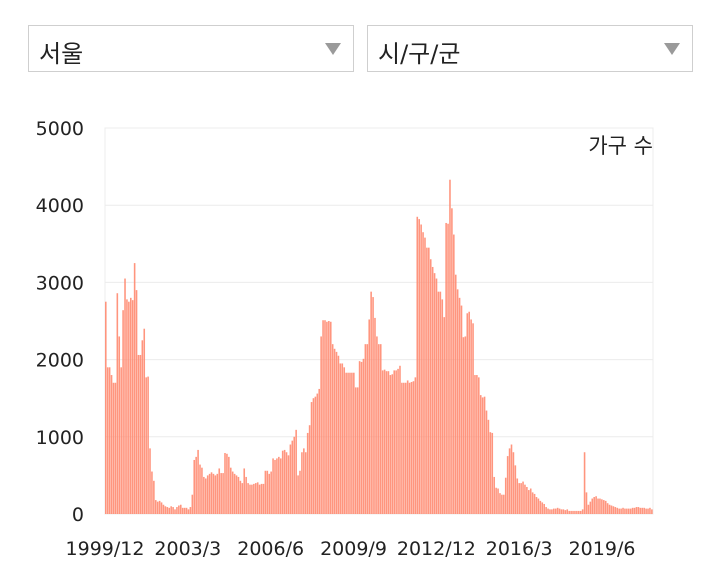 The width and height of the screenshot is (720, 581). I want to click on district-select: 시/구/군, so click(530, 48).